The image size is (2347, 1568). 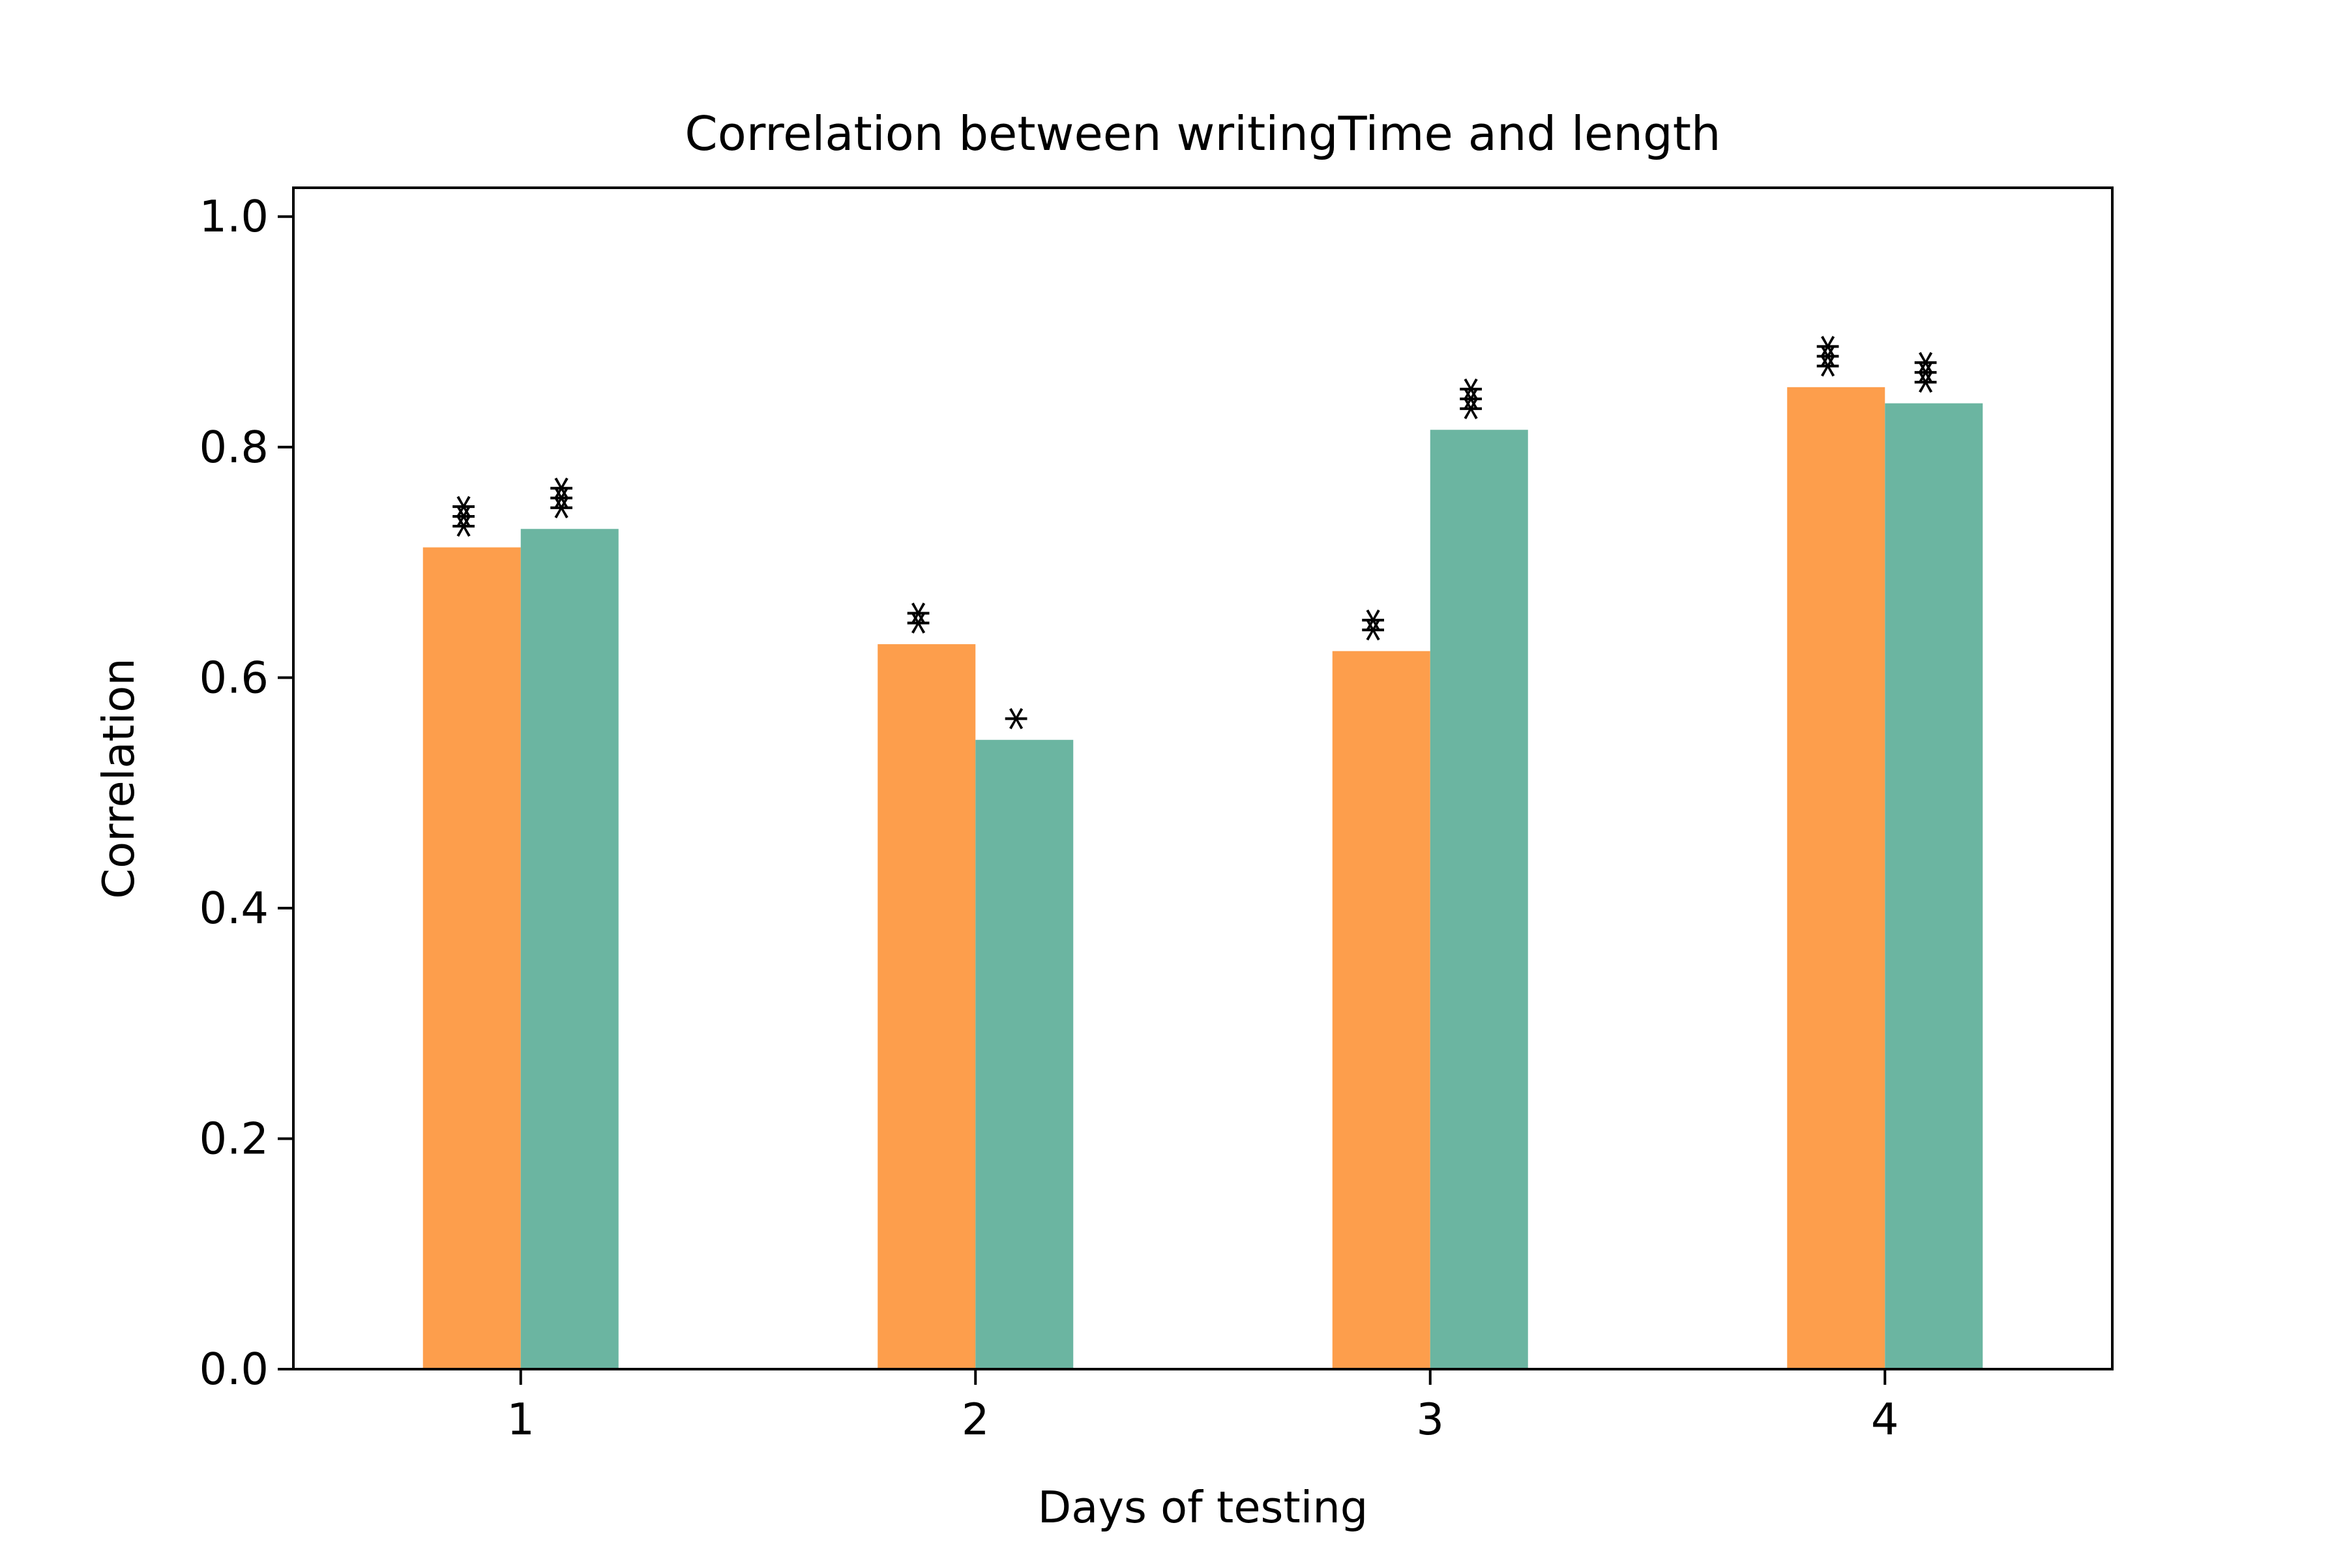 I want to click on y-tick-label: 0.4, so click(x=234, y=909).